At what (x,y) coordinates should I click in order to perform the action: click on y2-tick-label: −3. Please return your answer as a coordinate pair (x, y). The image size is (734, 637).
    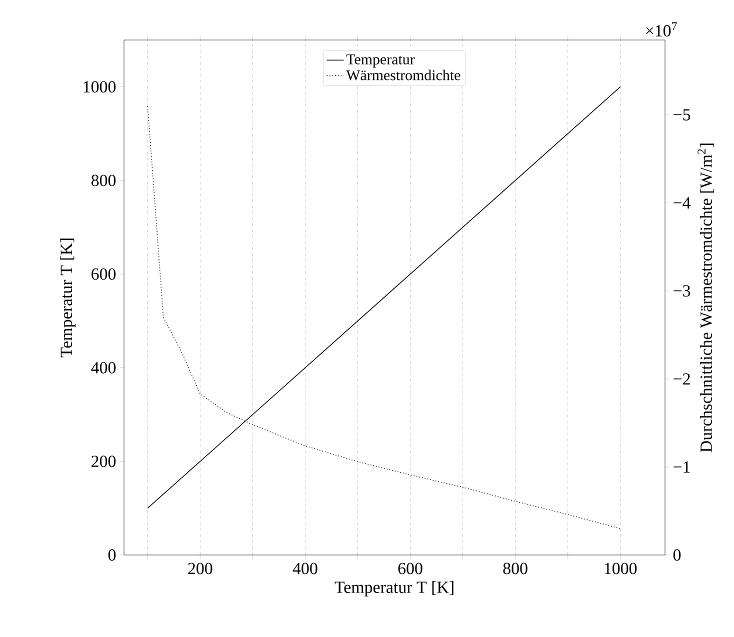
    Looking at the image, I should click on (682, 291).